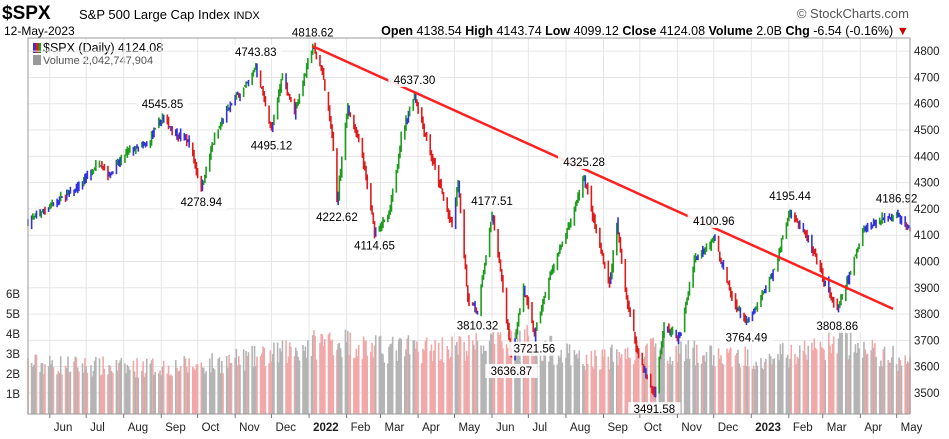 This screenshot has width=949, height=439. What do you see at coordinates (902, 31) in the screenshot?
I see `down-arrow-icon: ▼` at bounding box center [902, 31].